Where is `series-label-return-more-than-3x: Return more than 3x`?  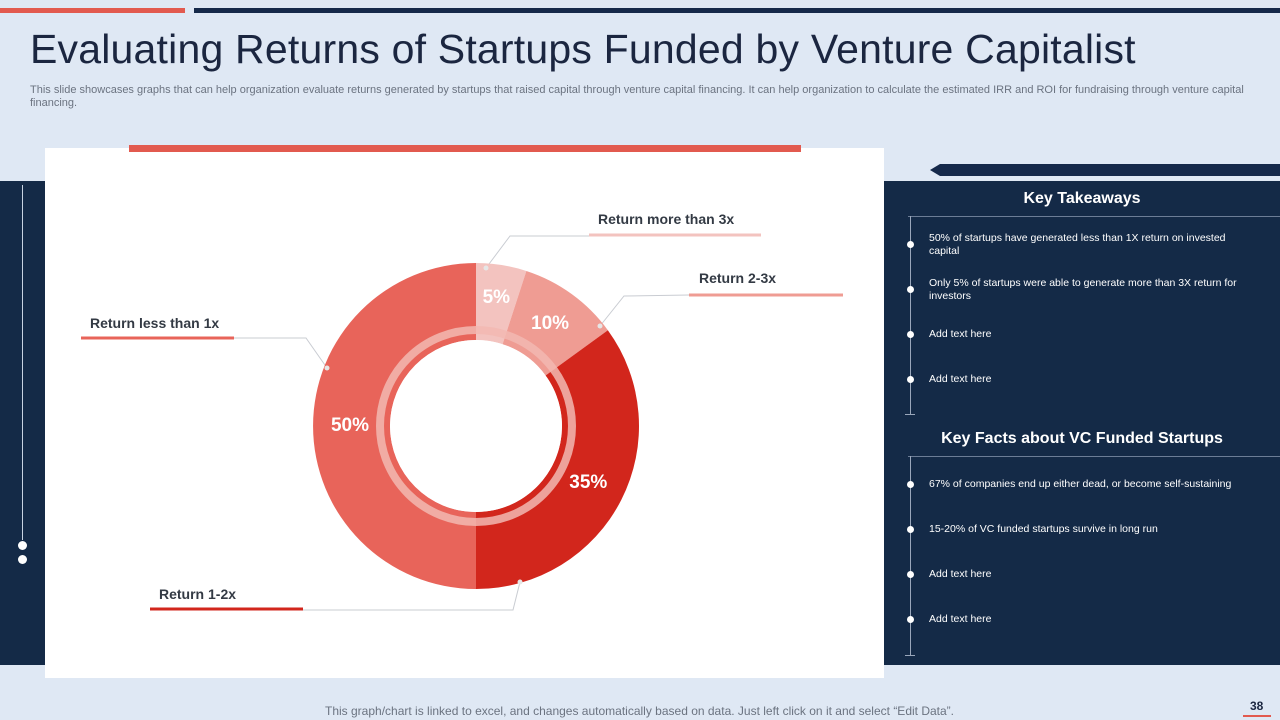
series-label-return-more-than-3x: Return more than 3x is located at coordinates (666, 219).